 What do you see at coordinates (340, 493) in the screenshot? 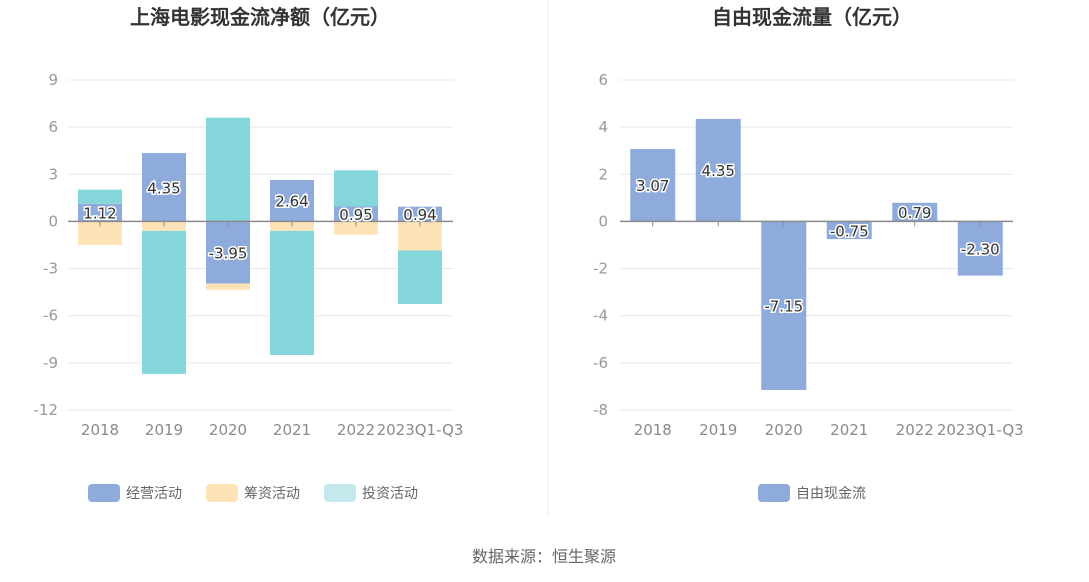
I see `legend-swatch-investing` at bounding box center [340, 493].